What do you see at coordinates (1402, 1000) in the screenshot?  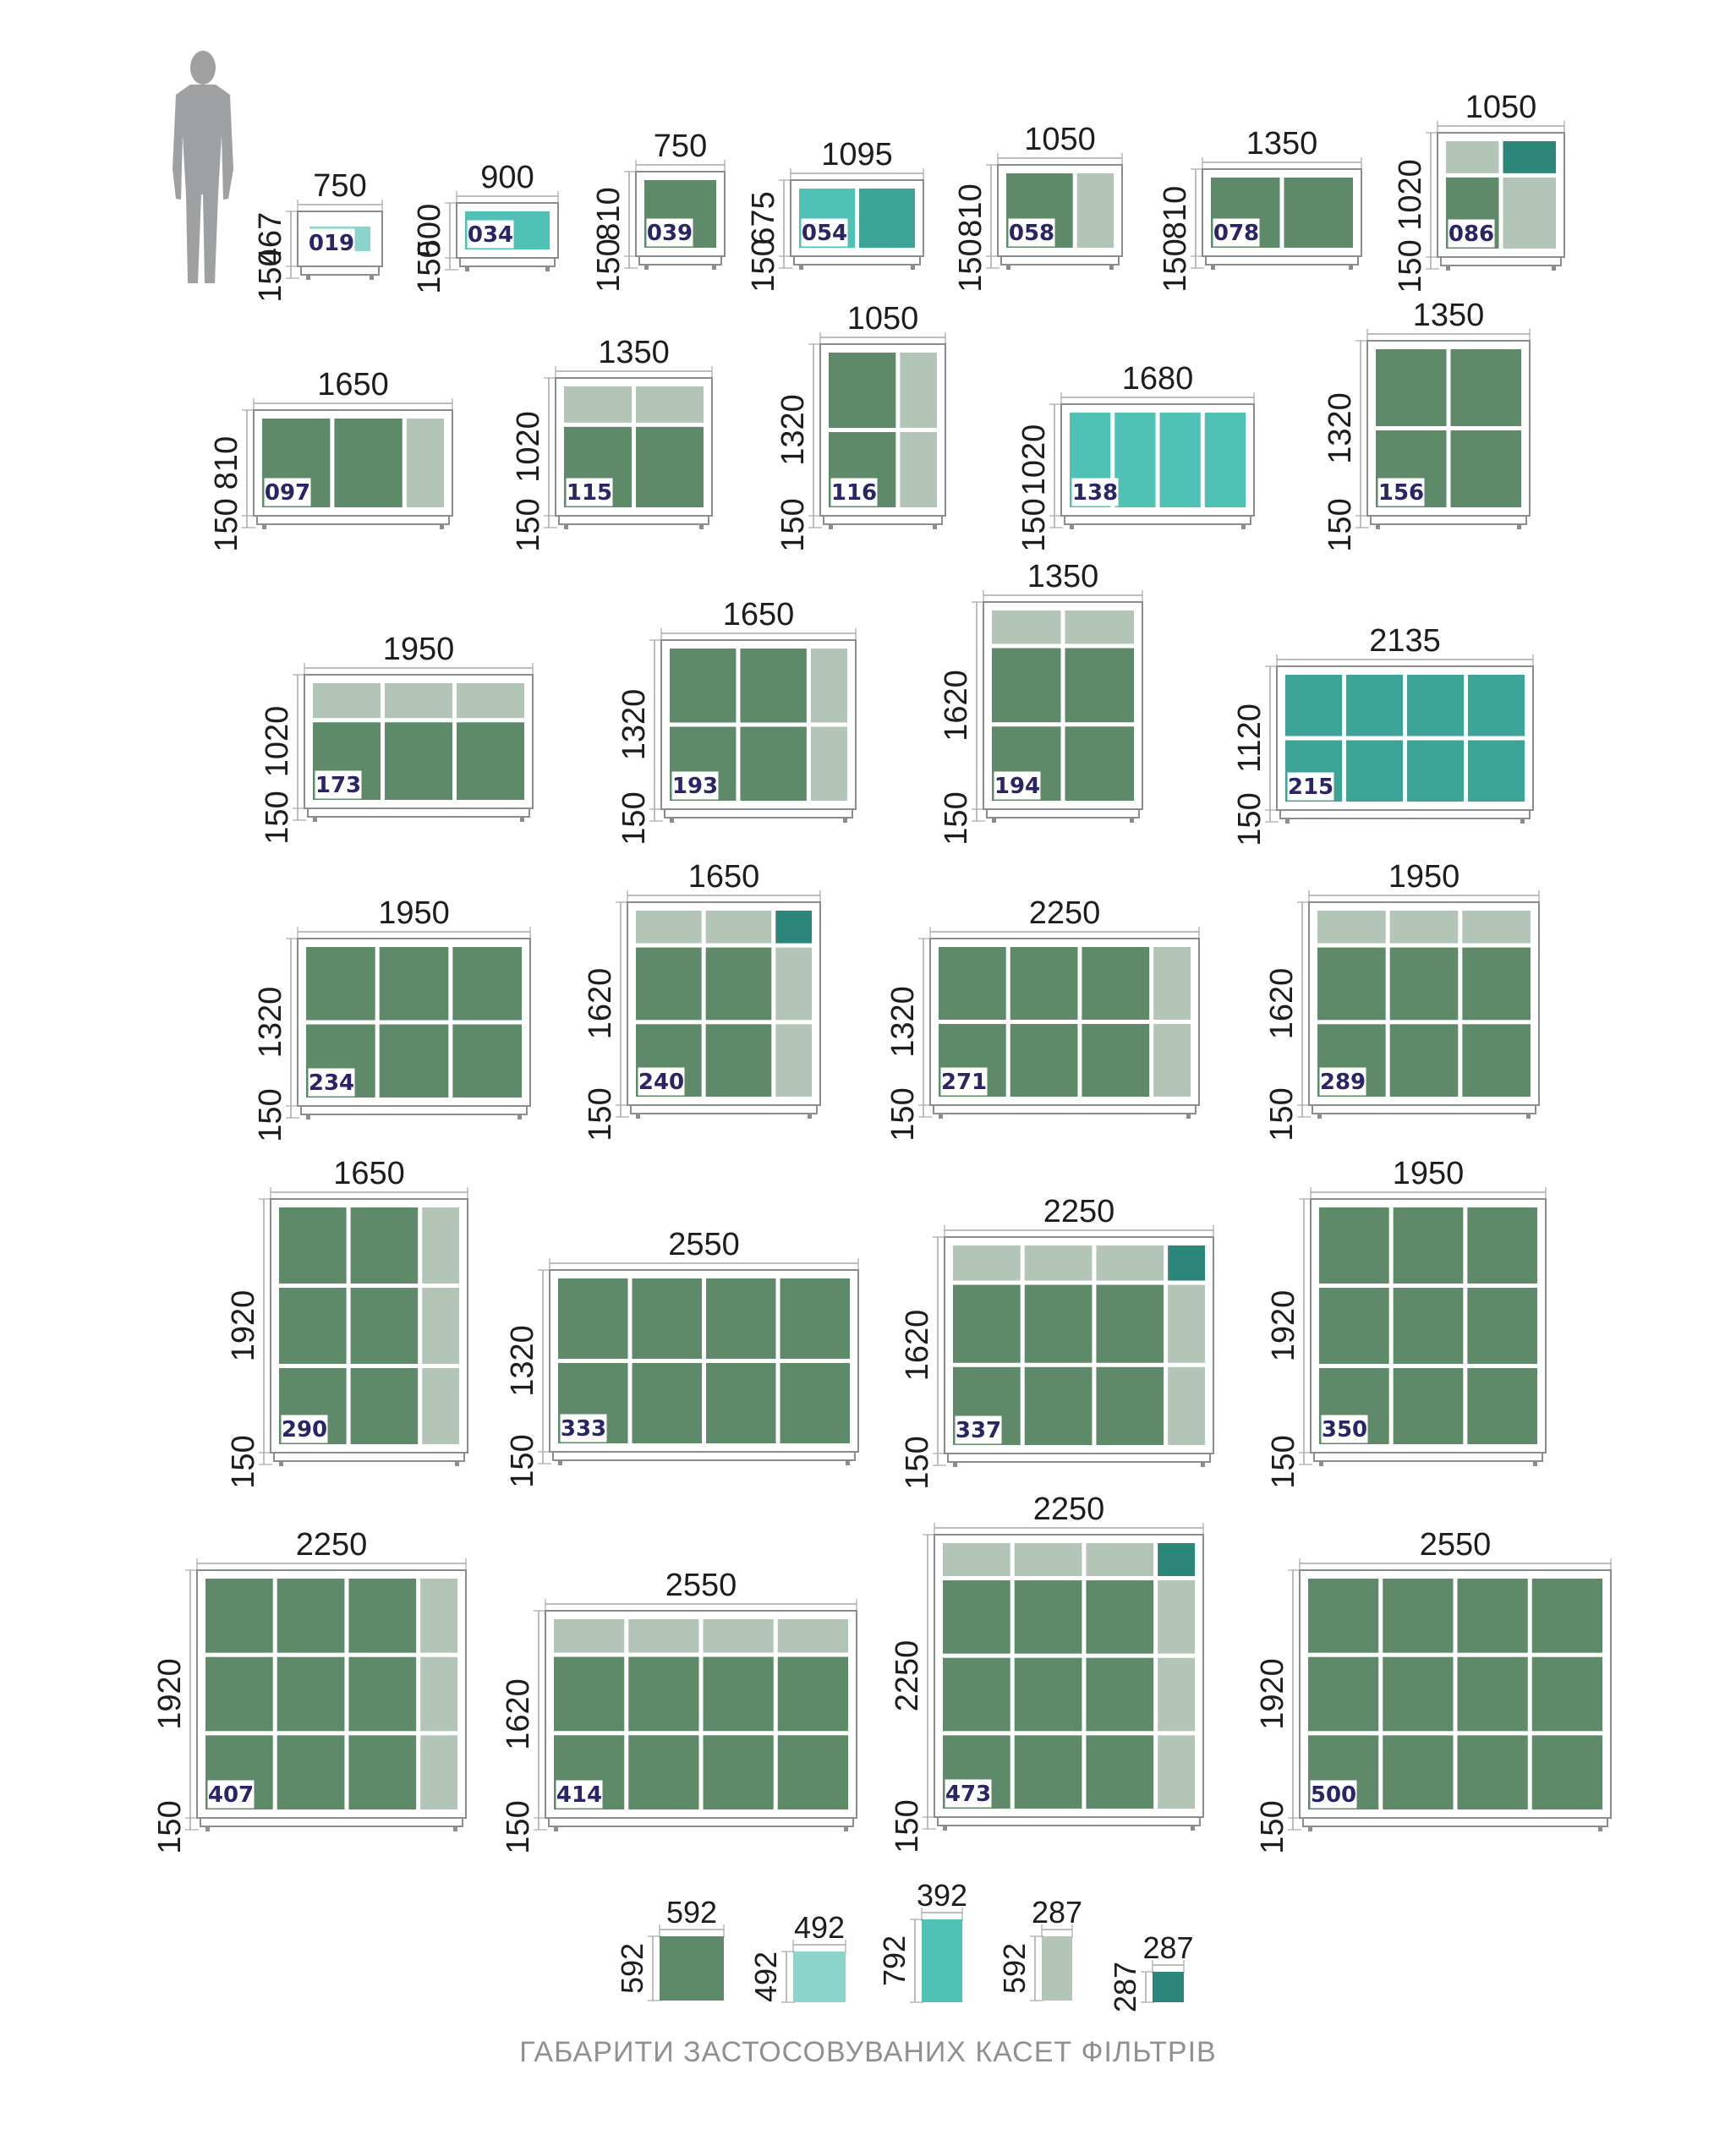 I see `unit-289: 1950 1620 150 289` at bounding box center [1402, 1000].